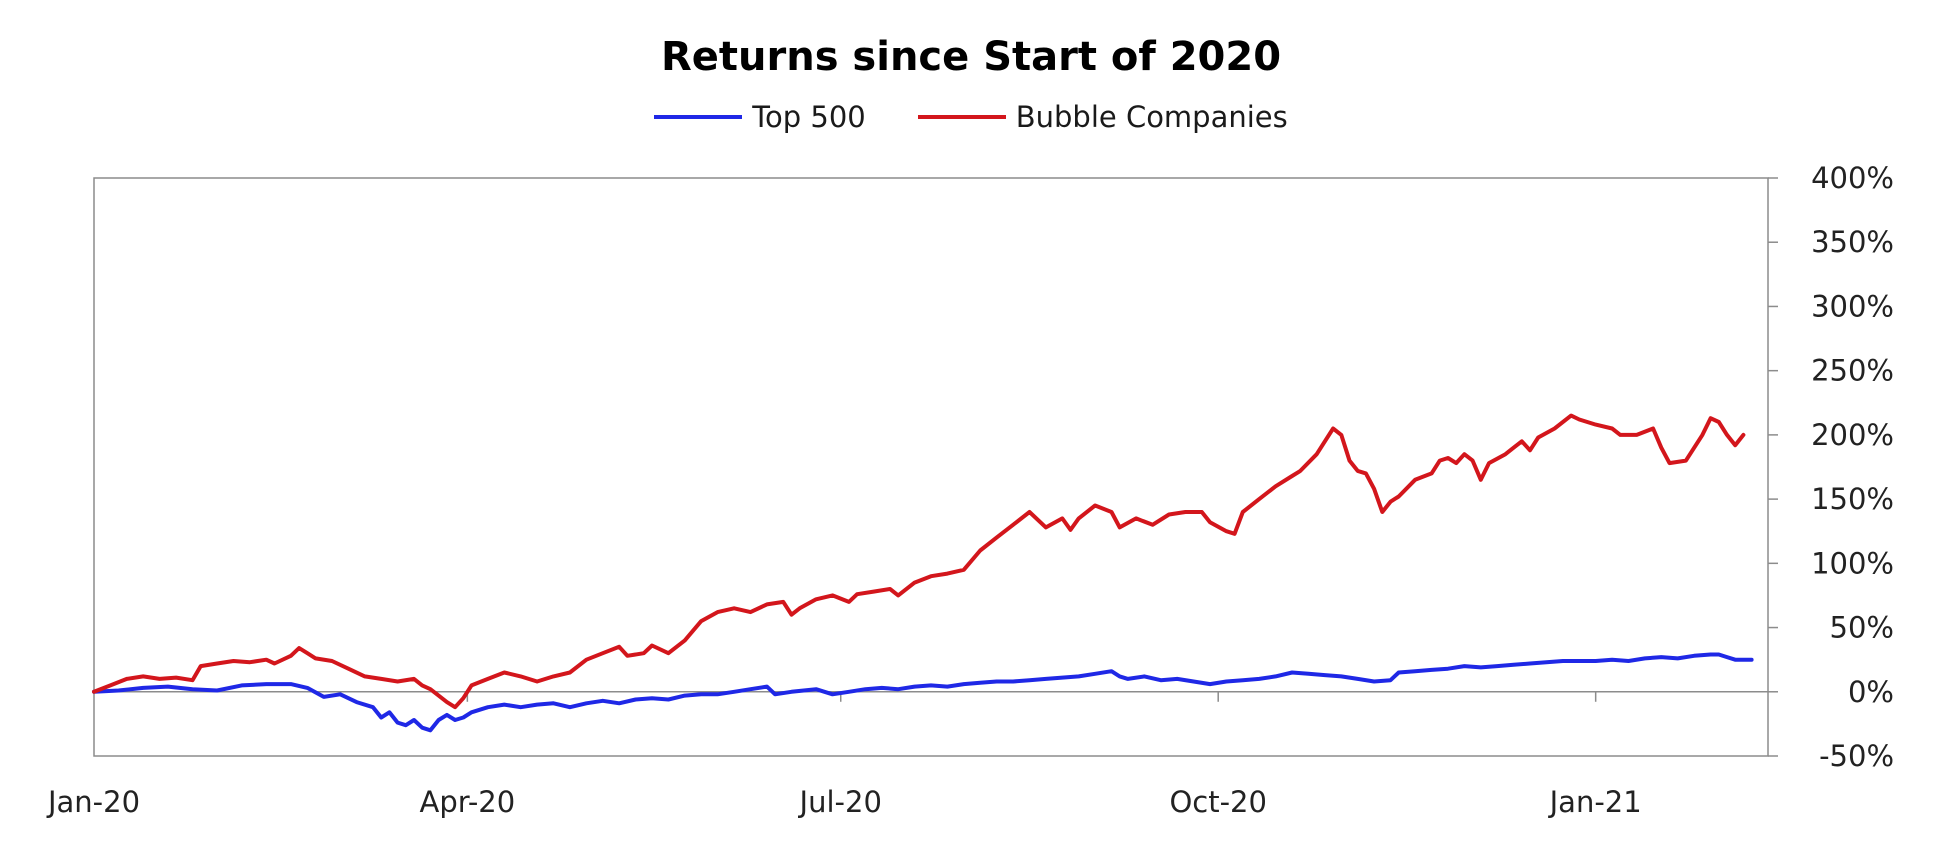  Describe the element at coordinates (1852, 242) in the screenshot. I see `y-tick-label: 350%` at that location.